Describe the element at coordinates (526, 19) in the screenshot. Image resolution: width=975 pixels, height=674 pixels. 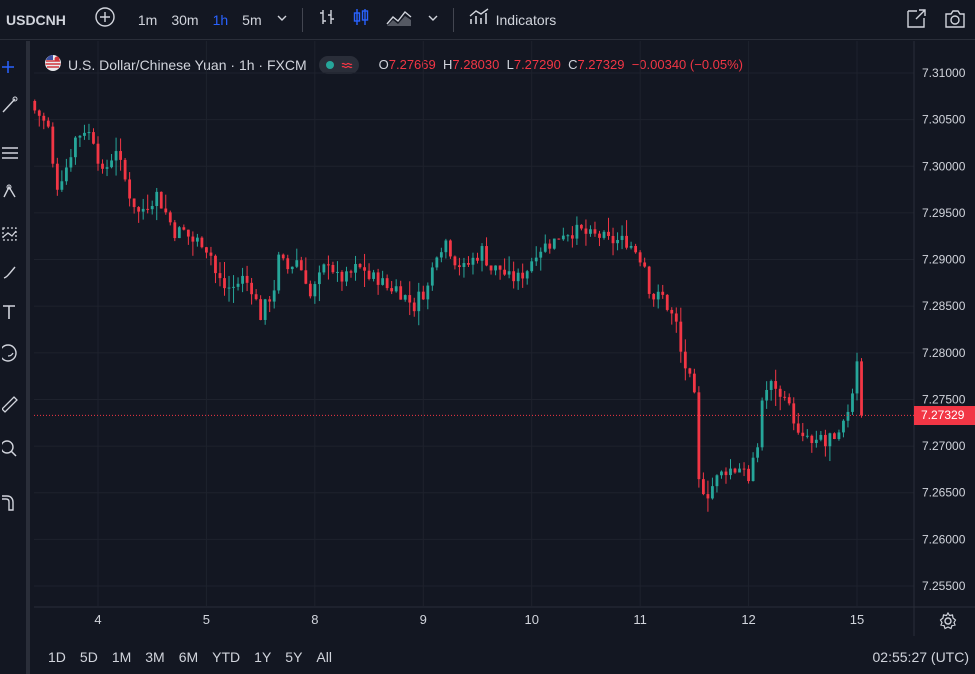
I see `indicators-button: Indicators` at that location.